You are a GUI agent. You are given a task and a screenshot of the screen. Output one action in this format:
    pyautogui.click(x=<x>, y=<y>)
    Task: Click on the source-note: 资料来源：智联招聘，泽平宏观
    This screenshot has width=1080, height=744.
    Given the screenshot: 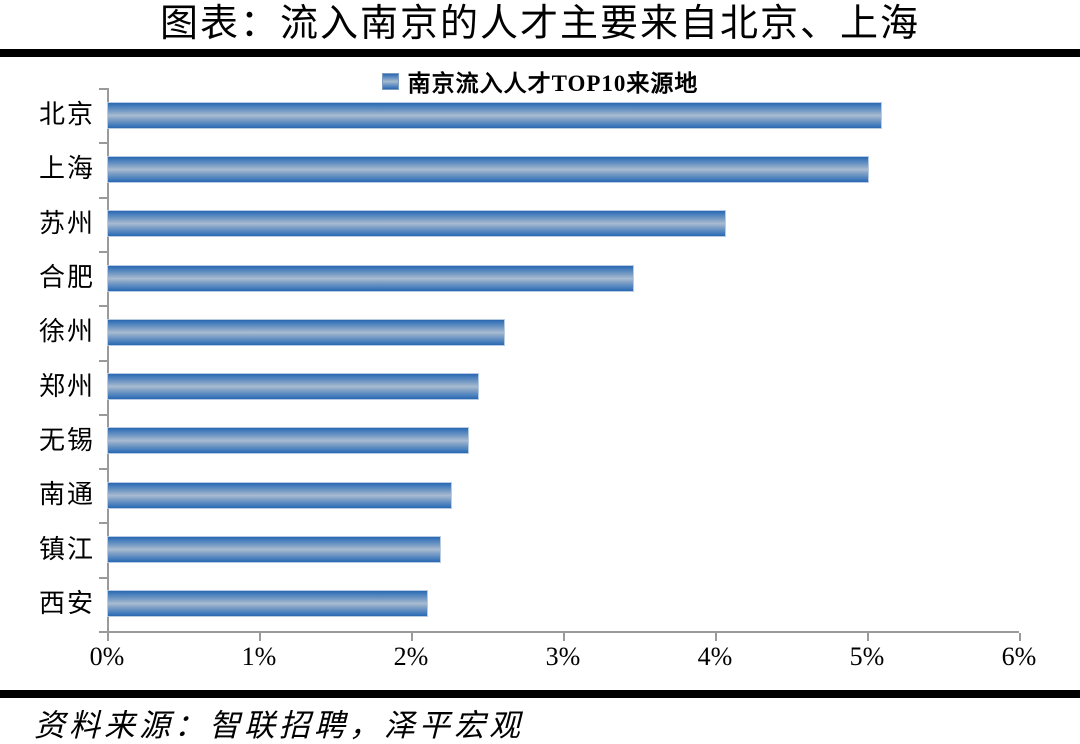 What is the action you would take?
    pyautogui.click(x=279, y=725)
    